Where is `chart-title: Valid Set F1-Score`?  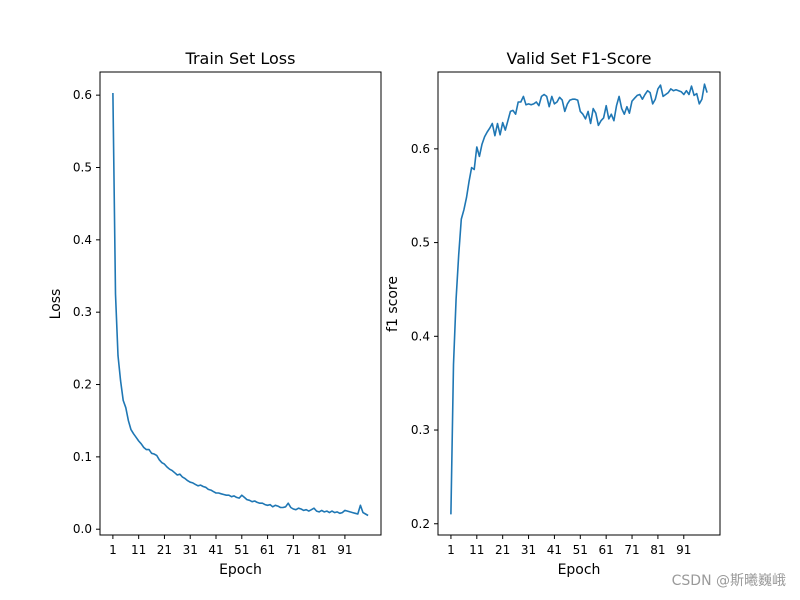 chart-title: Valid Set F1-Score is located at coordinates (579, 58).